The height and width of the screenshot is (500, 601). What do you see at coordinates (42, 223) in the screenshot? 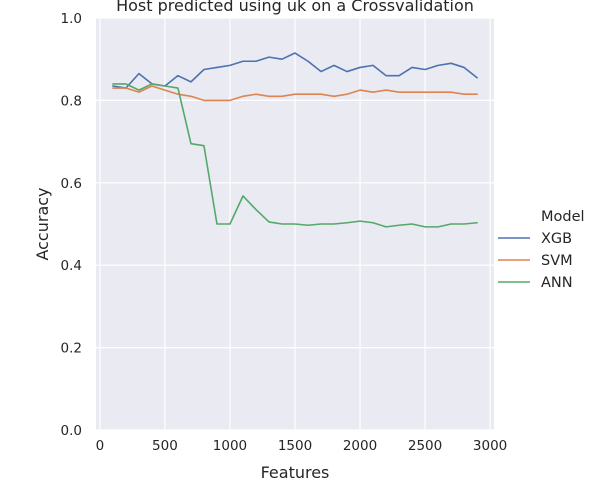
I see `y-axis-label: Accuracy` at bounding box center [42, 223].